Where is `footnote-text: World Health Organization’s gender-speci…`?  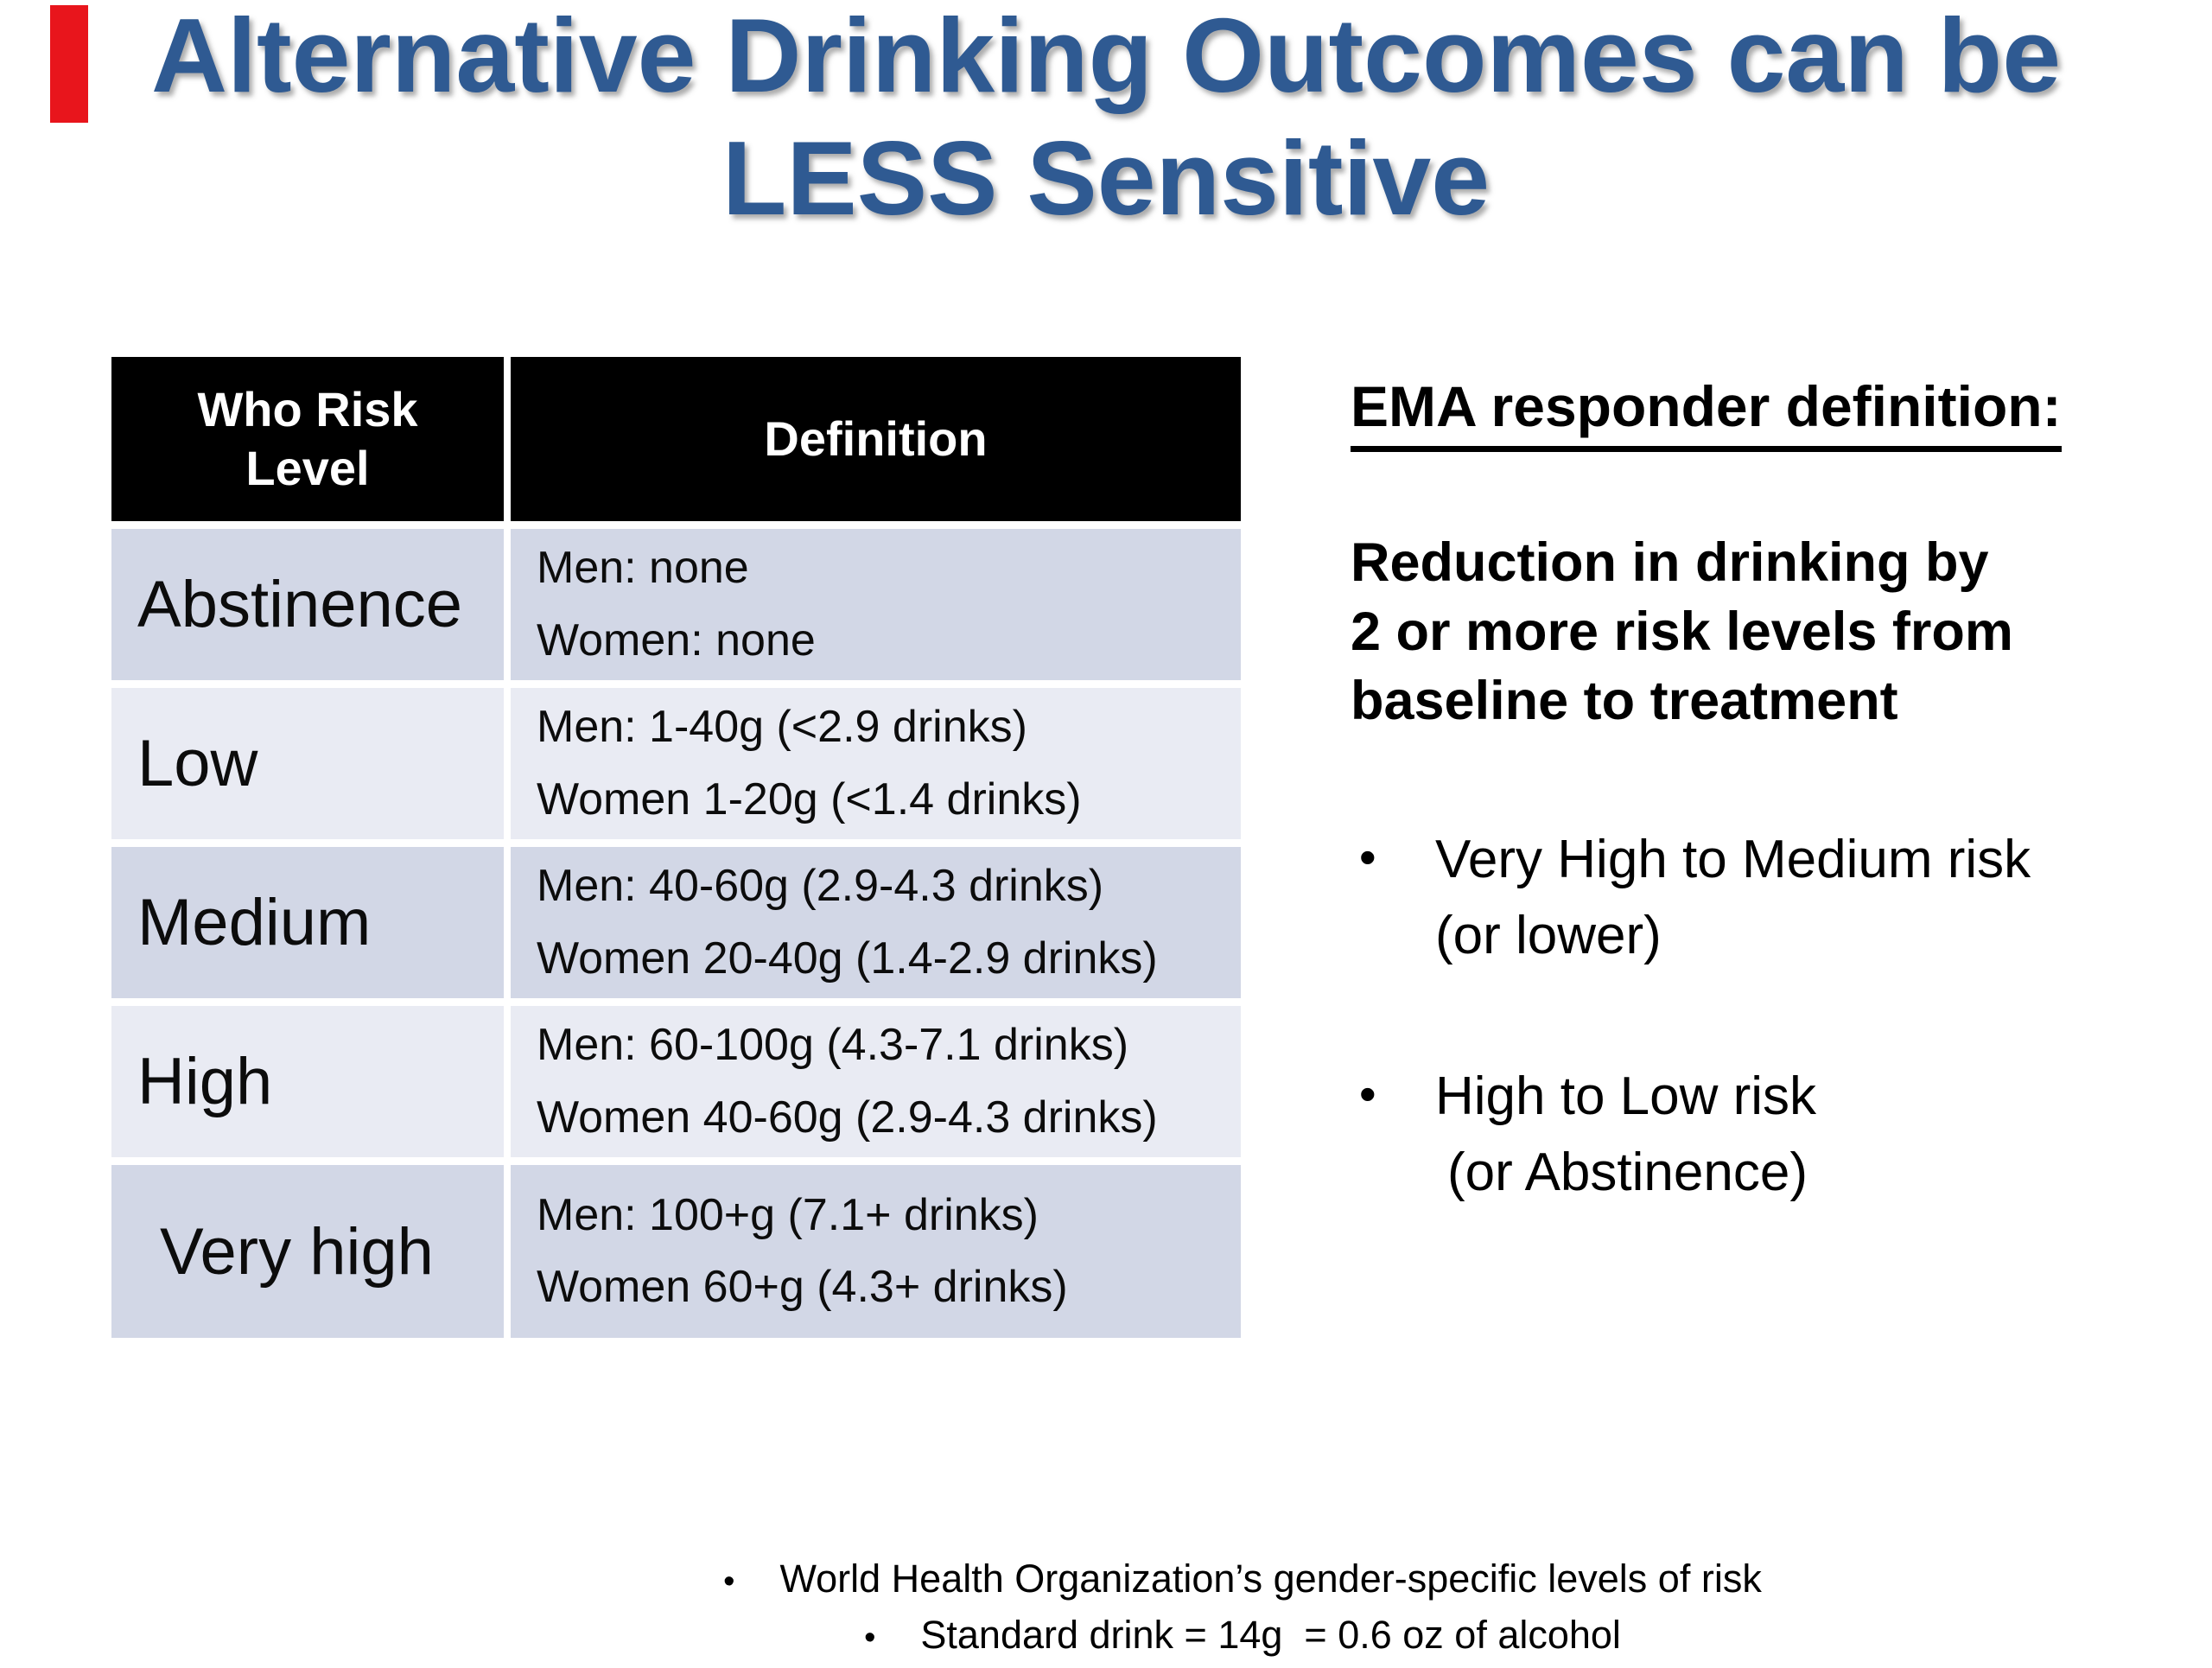
footnote-text: World Health Organization’s gender-speci… is located at coordinates (1270, 1579).